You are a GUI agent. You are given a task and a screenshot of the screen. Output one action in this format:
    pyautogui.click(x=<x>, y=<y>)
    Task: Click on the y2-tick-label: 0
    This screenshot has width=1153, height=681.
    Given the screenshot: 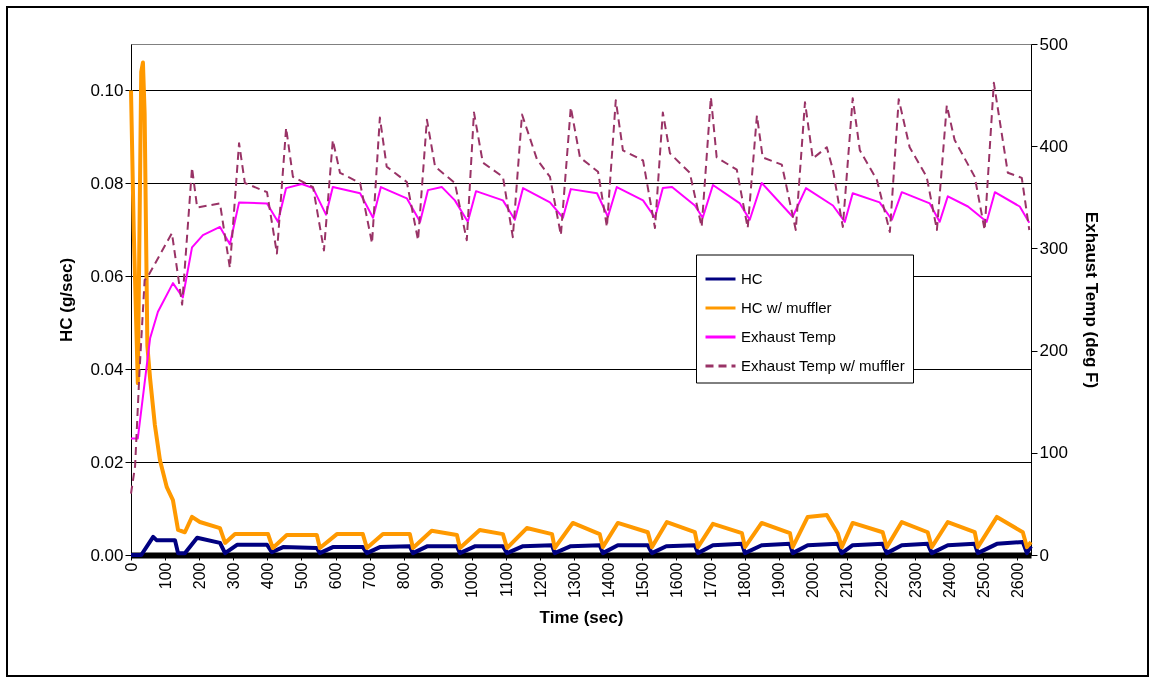 What is the action you would take?
    pyautogui.click(x=1044, y=555)
    